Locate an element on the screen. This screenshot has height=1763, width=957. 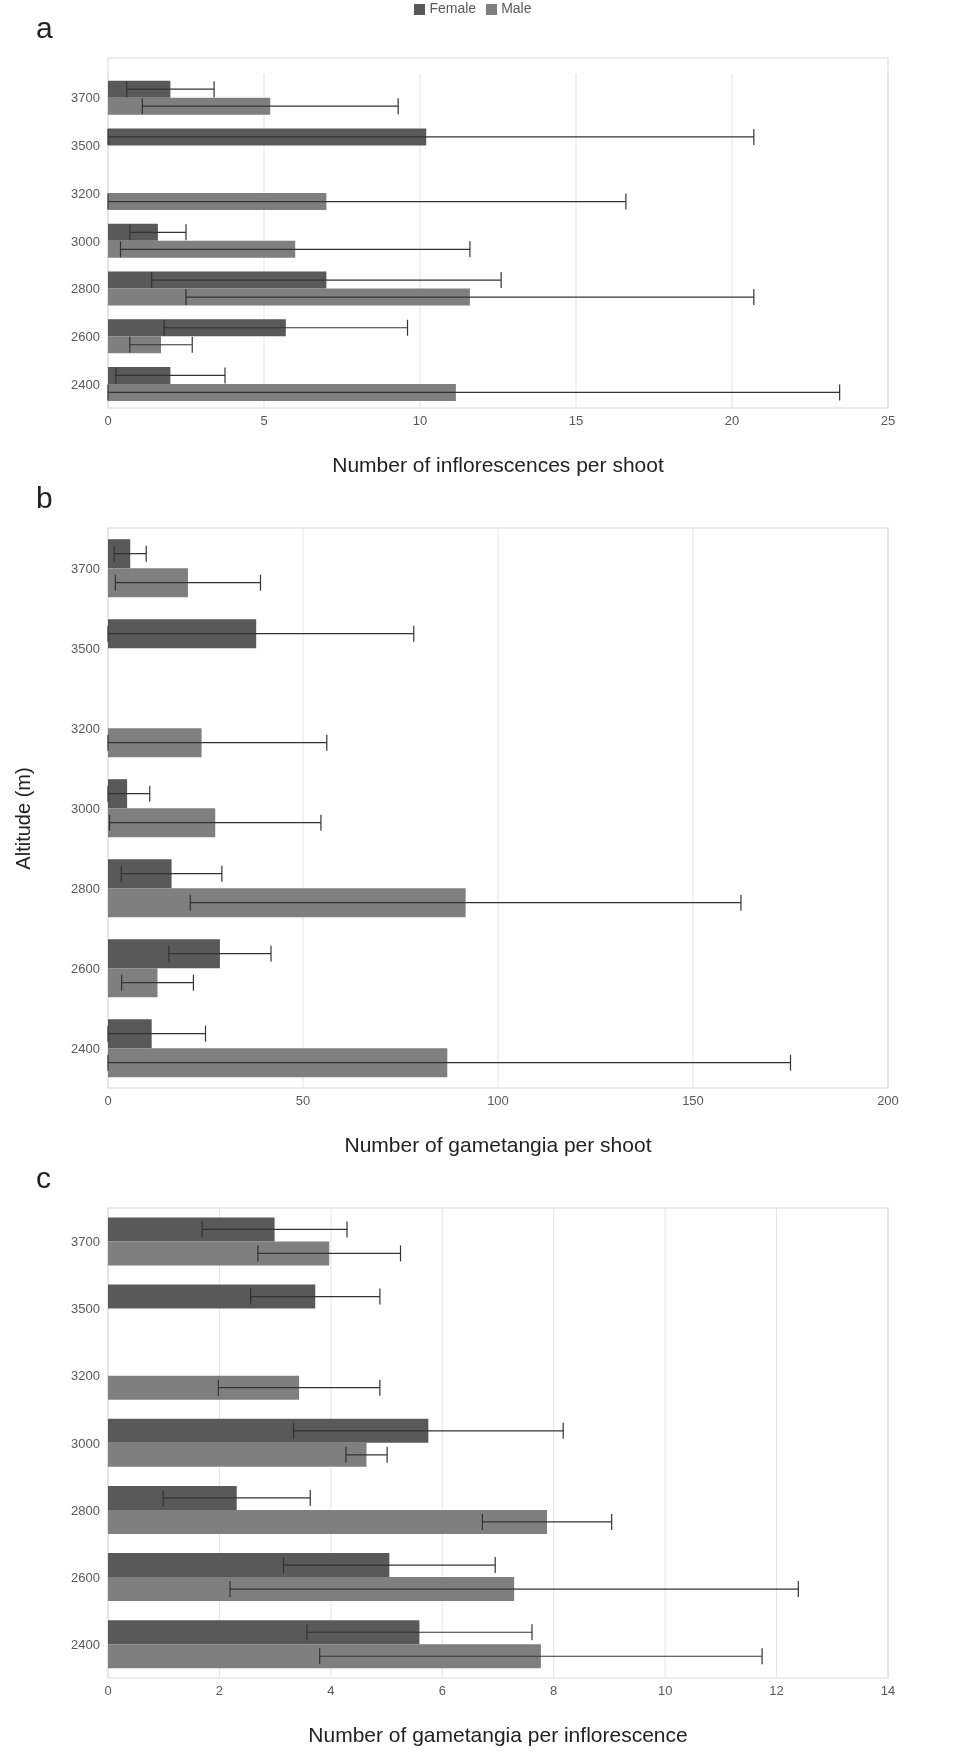
x-tick-label: 150 is located at coordinates (693, 1101).